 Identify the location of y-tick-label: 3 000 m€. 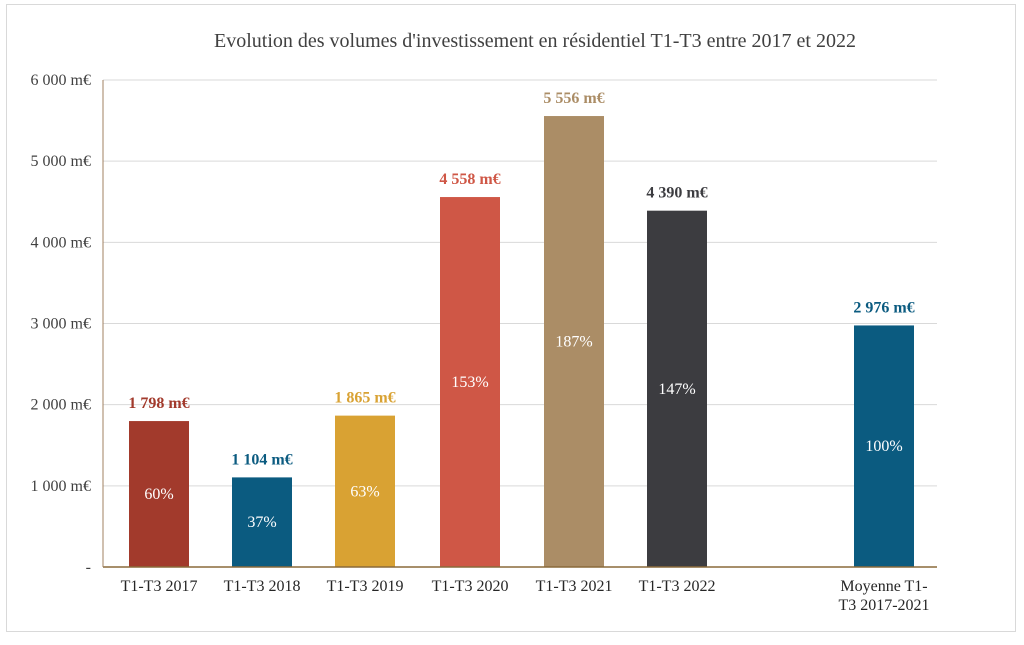
(61, 324).